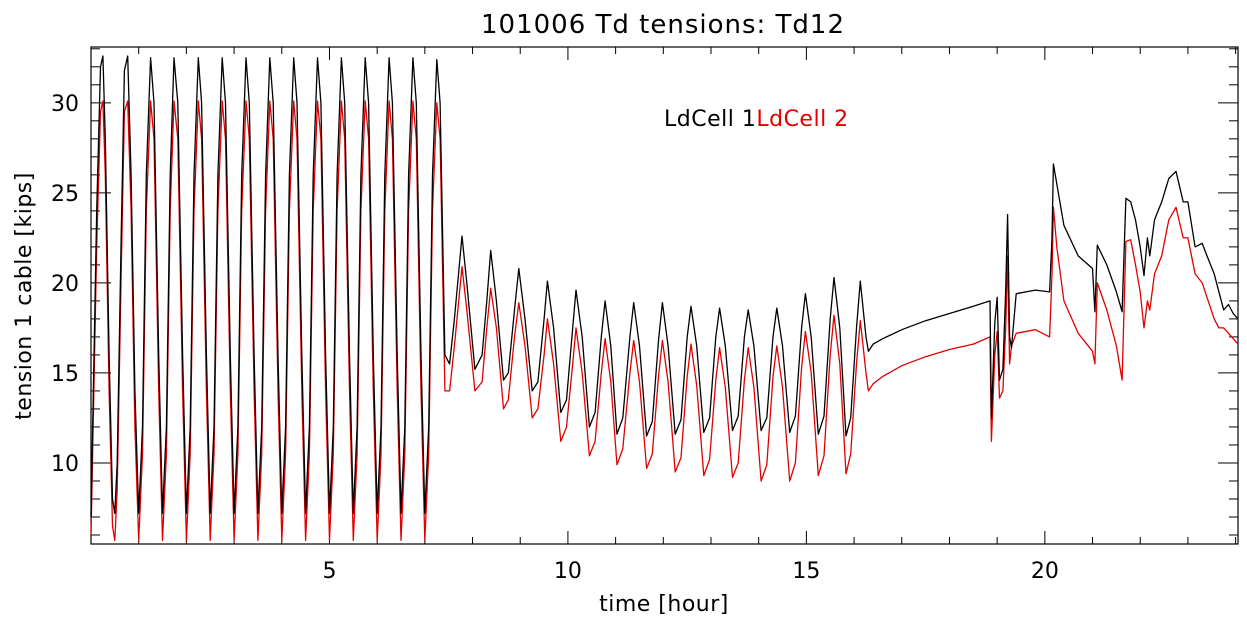 The image size is (1247, 624). What do you see at coordinates (806, 571) in the screenshot?
I see `x-tick-label: 15` at bounding box center [806, 571].